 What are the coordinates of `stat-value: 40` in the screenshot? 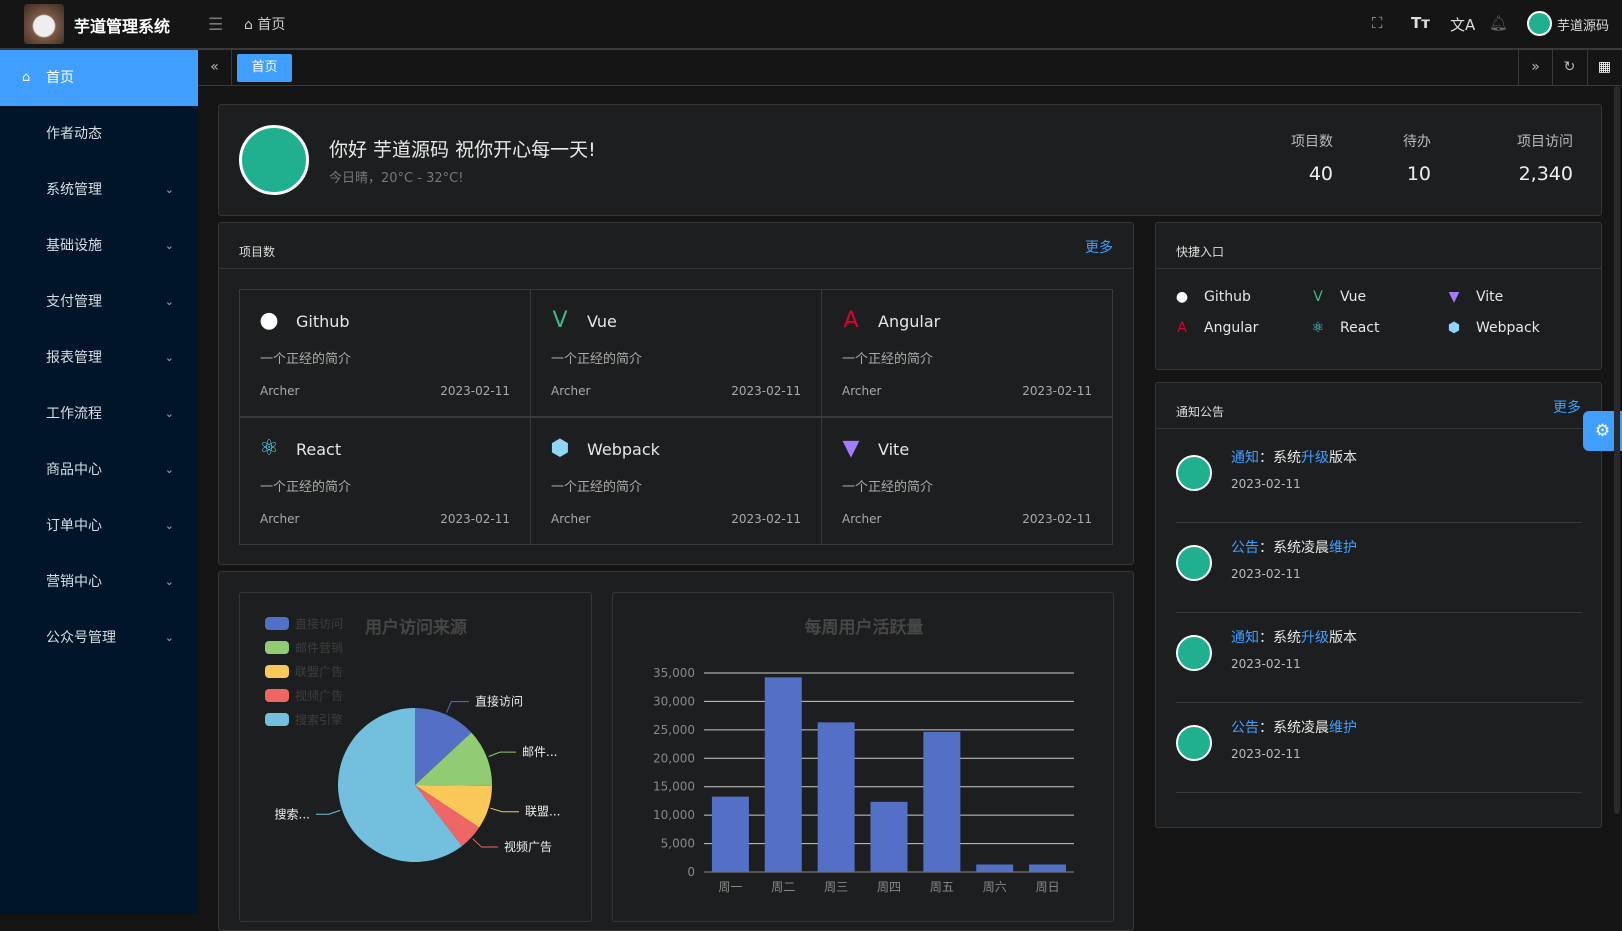 It's located at (1320, 174).